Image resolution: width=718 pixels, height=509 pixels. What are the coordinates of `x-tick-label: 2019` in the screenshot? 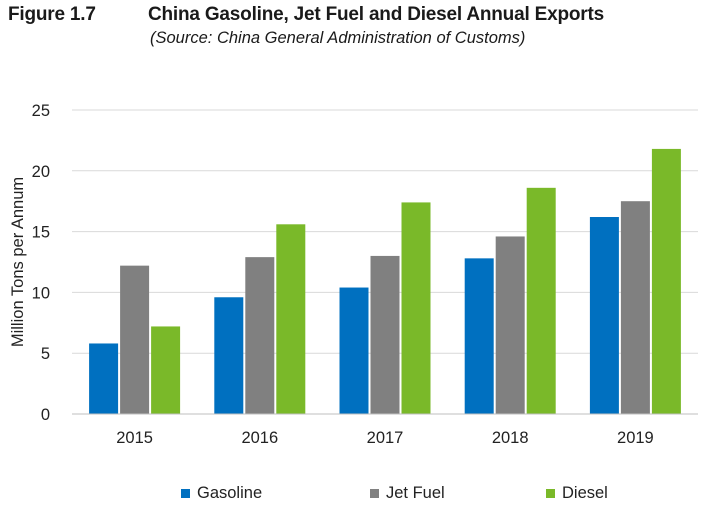 It's located at (635, 438).